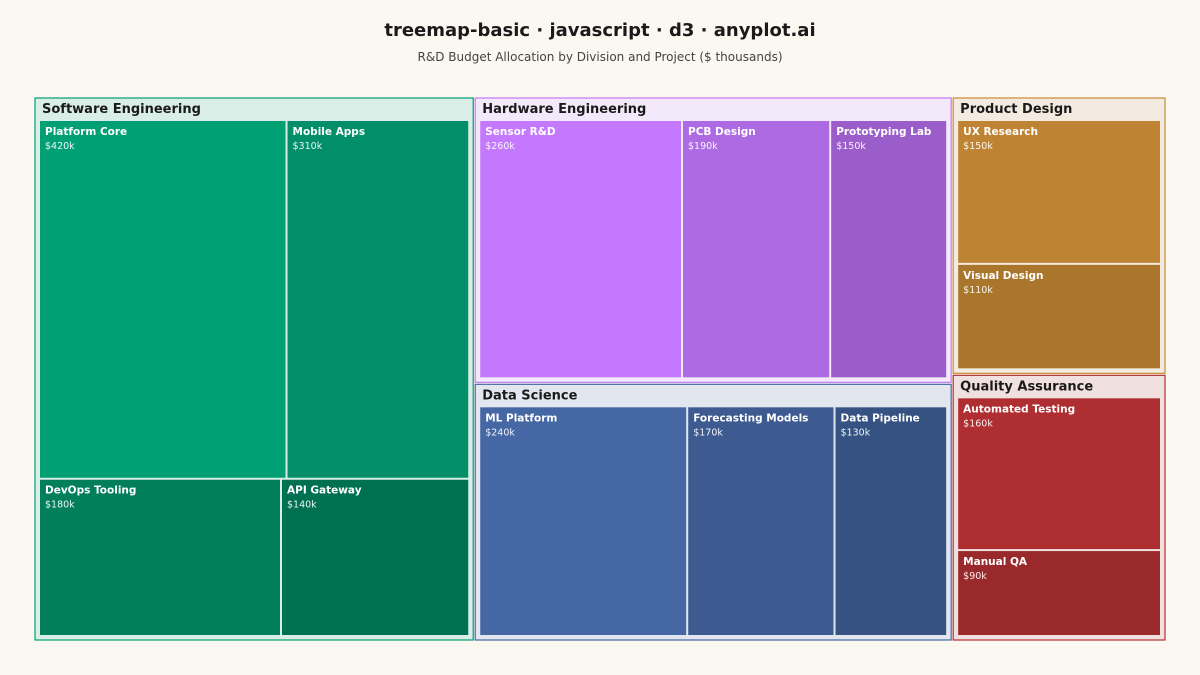 Image resolution: width=1200 pixels, height=675 pixels. What do you see at coordinates (302, 505) in the screenshot?
I see `tile-value-api-gateway: $140k` at bounding box center [302, 505].